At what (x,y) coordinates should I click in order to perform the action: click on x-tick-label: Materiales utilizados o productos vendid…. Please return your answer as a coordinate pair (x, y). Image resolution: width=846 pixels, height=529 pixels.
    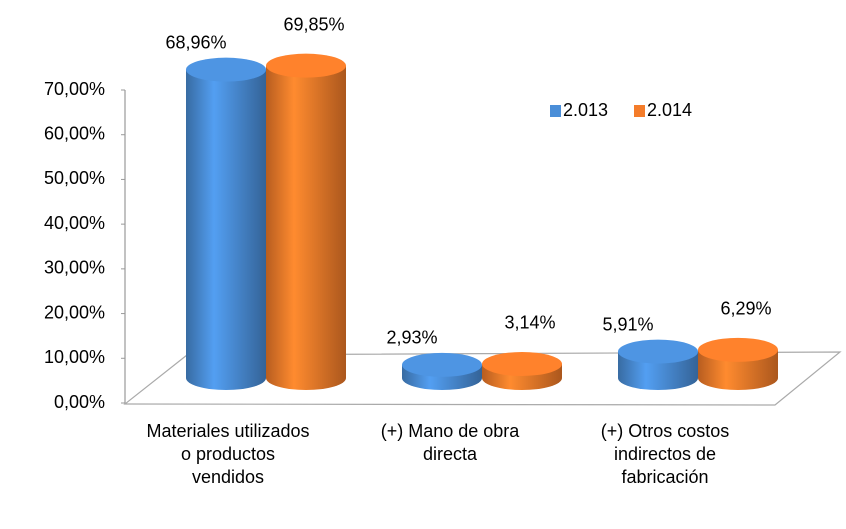
    Looking at the image, I should click on (228, 454).